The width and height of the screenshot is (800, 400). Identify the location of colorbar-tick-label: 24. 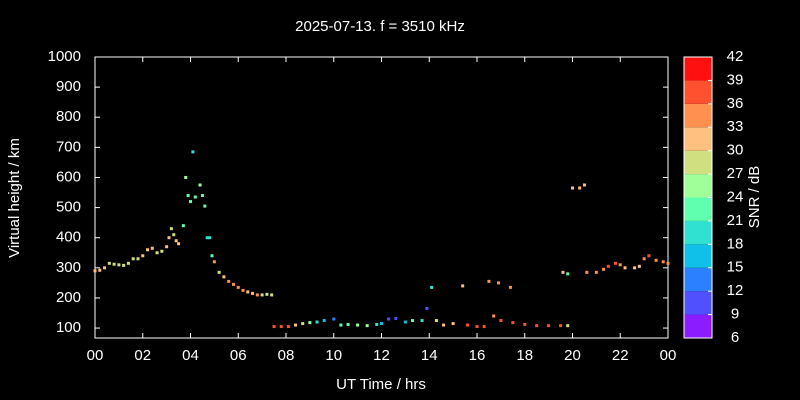
(735, 196).